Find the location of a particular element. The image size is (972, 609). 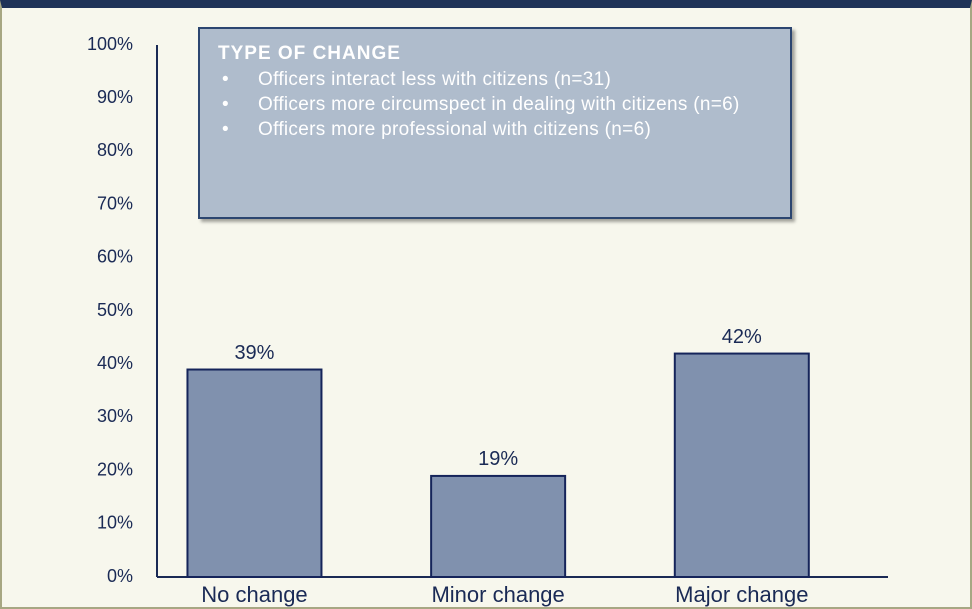

y-tick-label: 20% is located at coordinates (115, 469).